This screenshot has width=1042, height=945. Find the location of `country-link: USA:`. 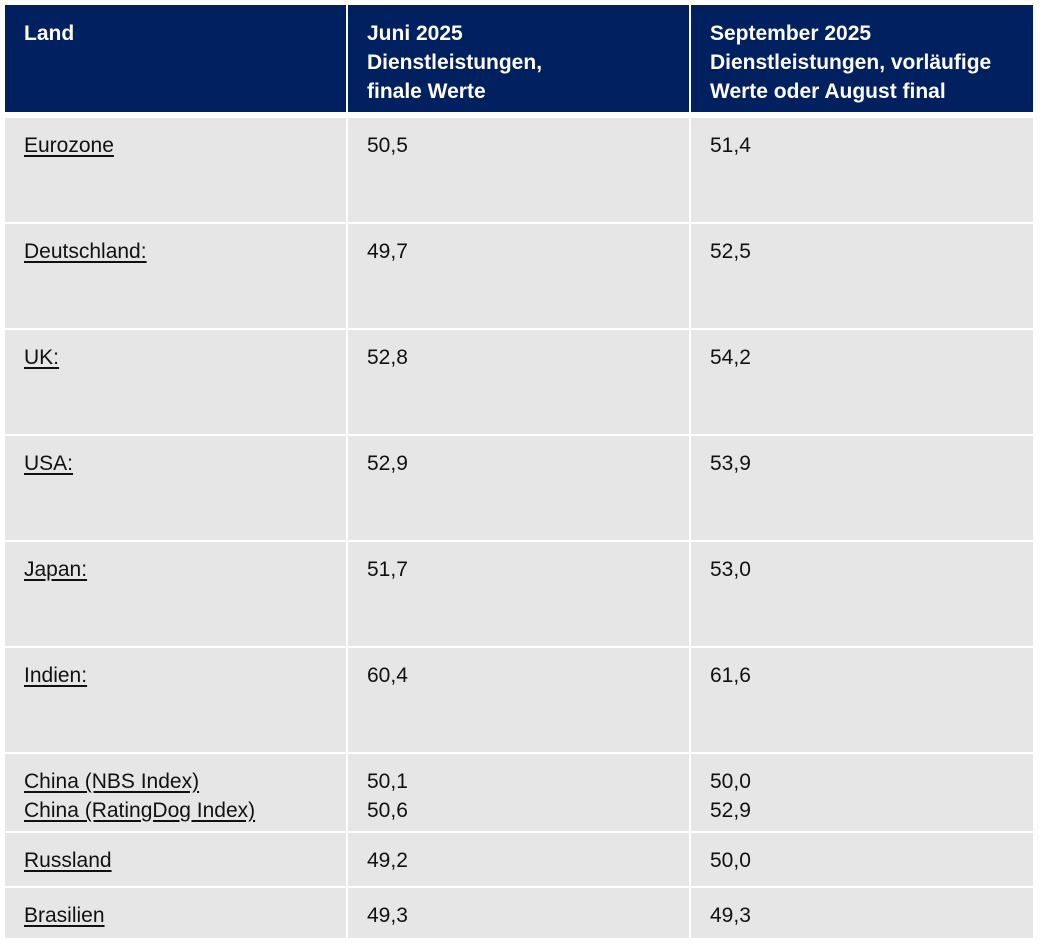

country-link: USA: is located at coordinates (49, 463).